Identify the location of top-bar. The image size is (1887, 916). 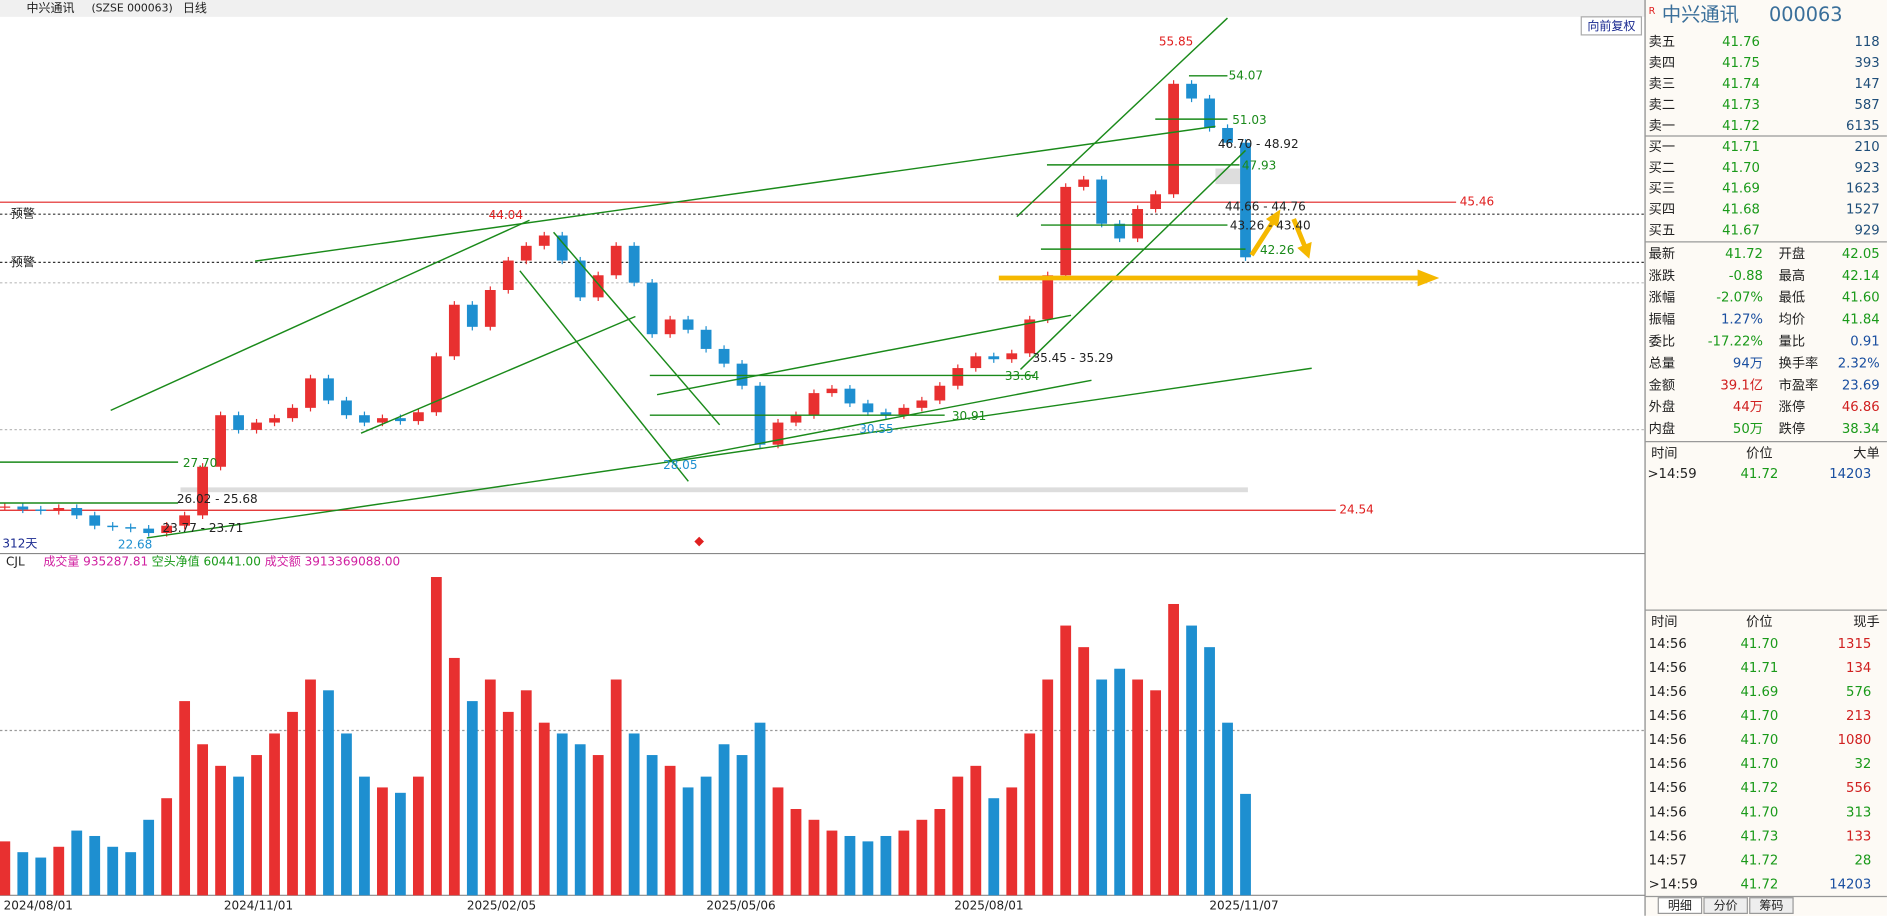
(823, 8).